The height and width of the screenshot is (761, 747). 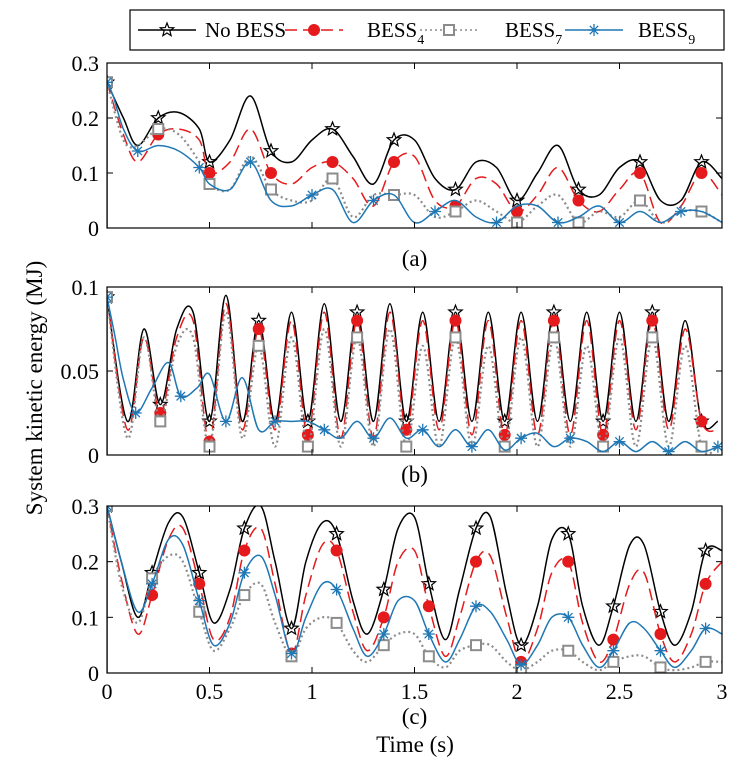 What do you see at coordinates (395, 33) in the screenshot?
I see `legend-label-bess4: BESS4` at bounding box center [395, 33].